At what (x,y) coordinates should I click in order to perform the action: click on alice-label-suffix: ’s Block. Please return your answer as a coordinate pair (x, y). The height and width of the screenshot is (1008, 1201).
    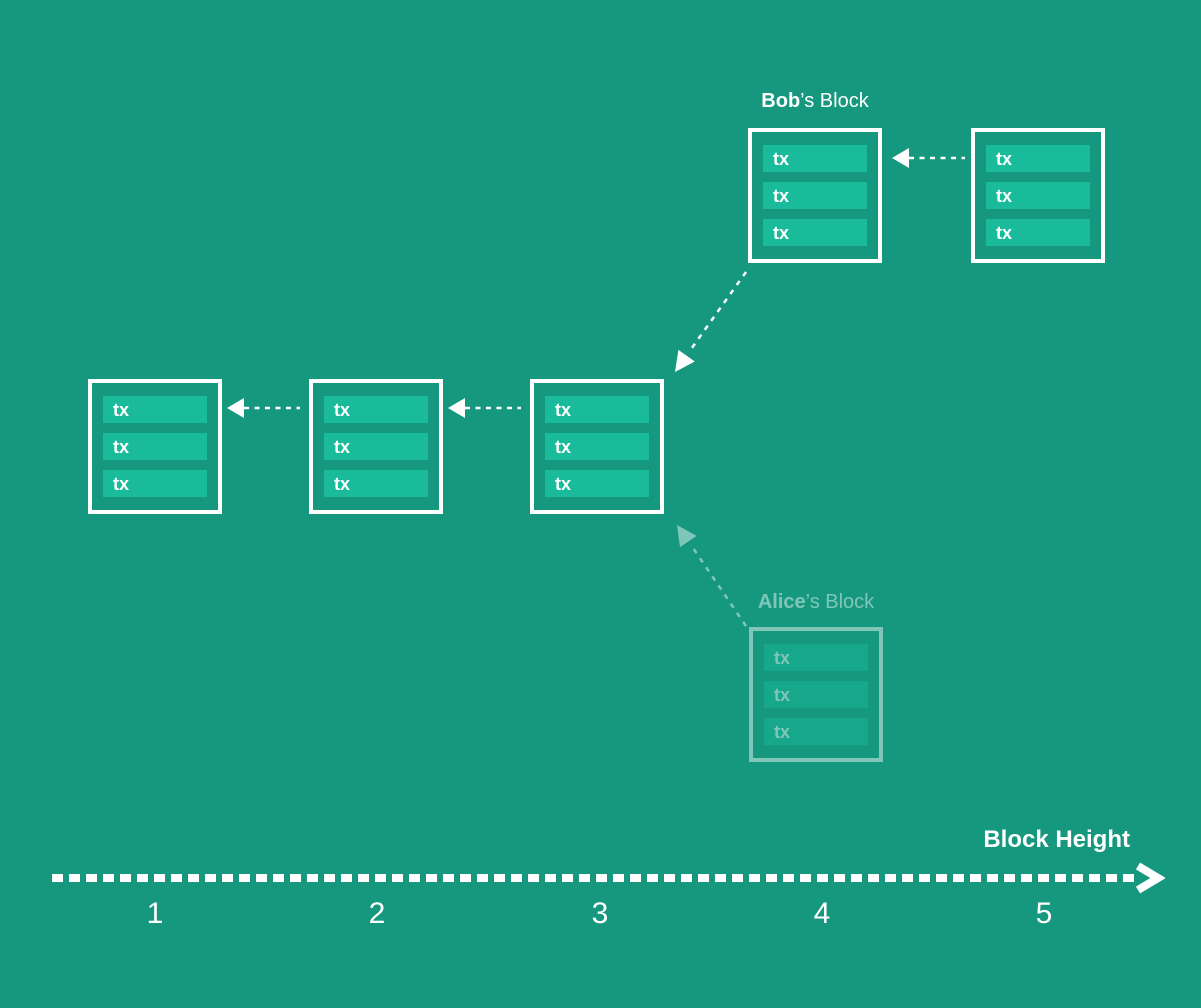
    Looking at the image, I should click on (840, 602).